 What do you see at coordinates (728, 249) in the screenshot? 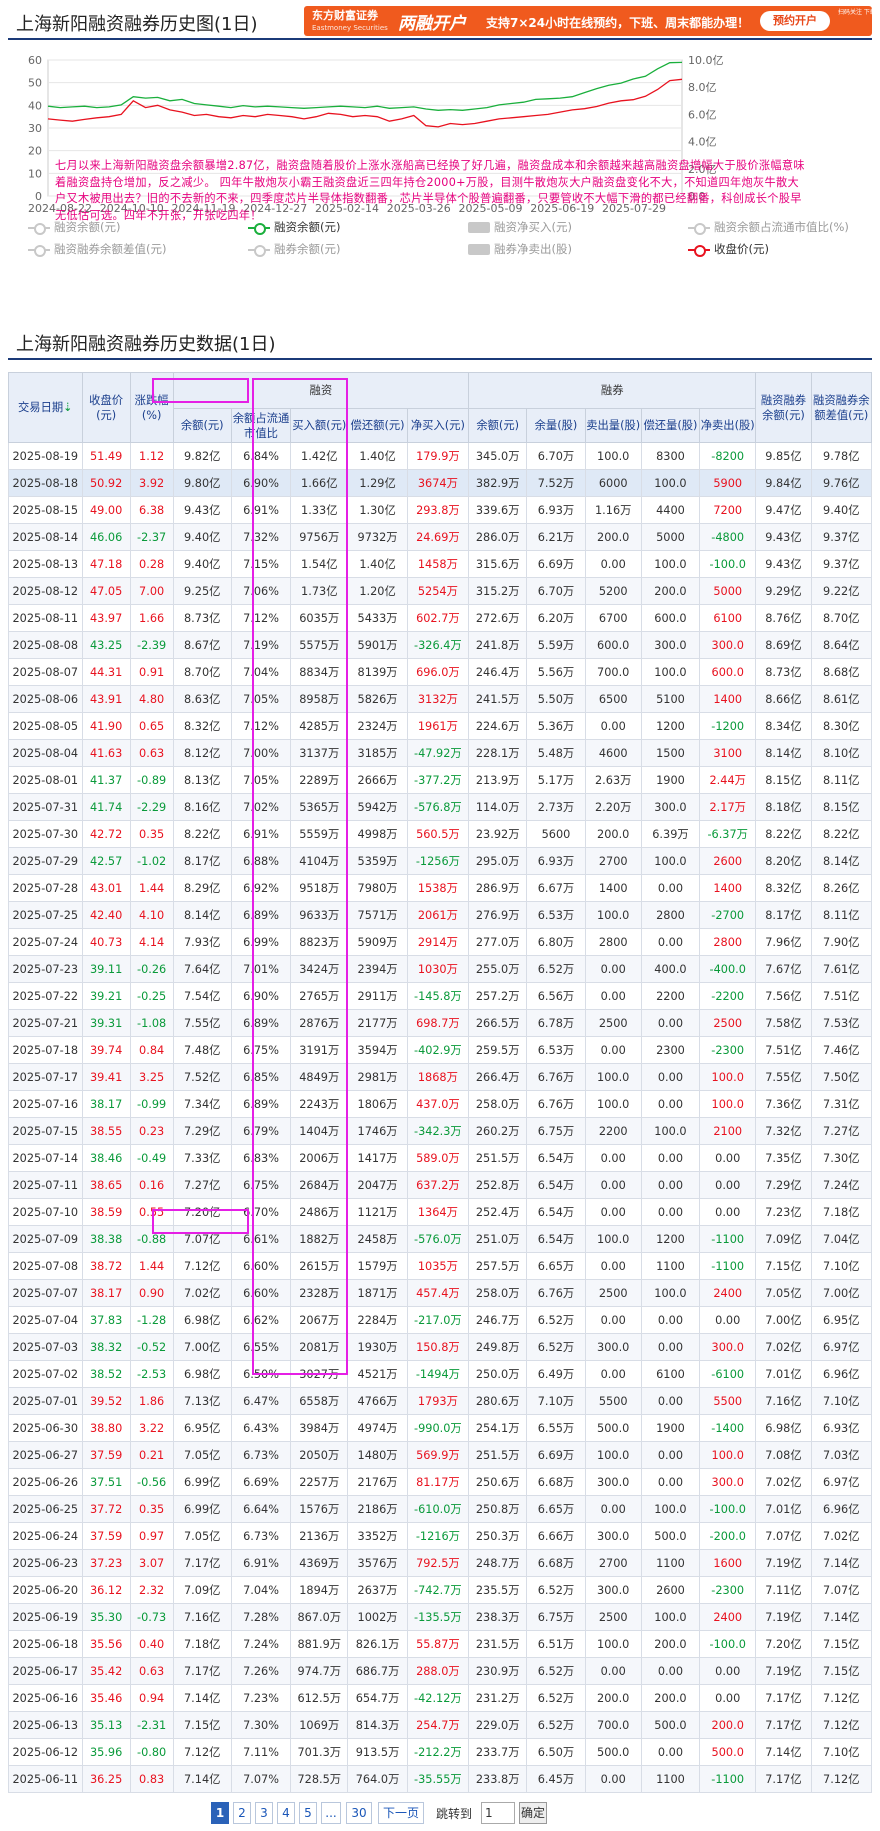
I see `legend-item: 收盘价(元)` at bounding box center [728, 249].